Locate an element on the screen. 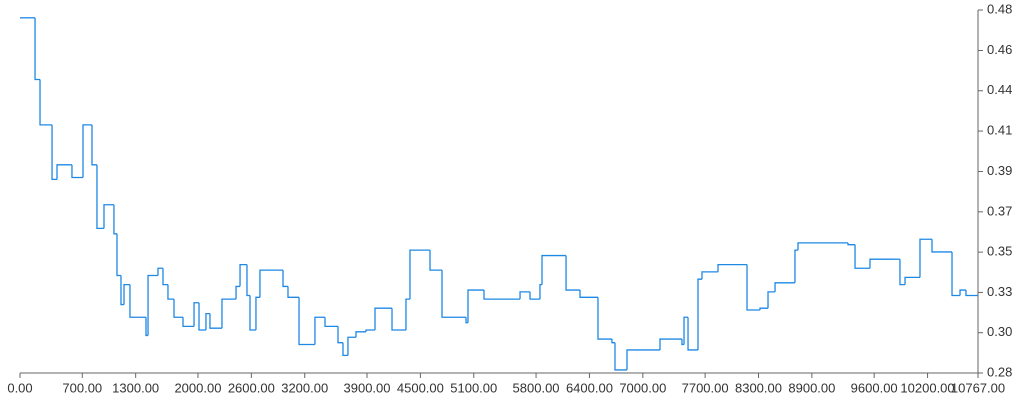  y-tick-label: 0.33 is located at coordinates (999, 291).